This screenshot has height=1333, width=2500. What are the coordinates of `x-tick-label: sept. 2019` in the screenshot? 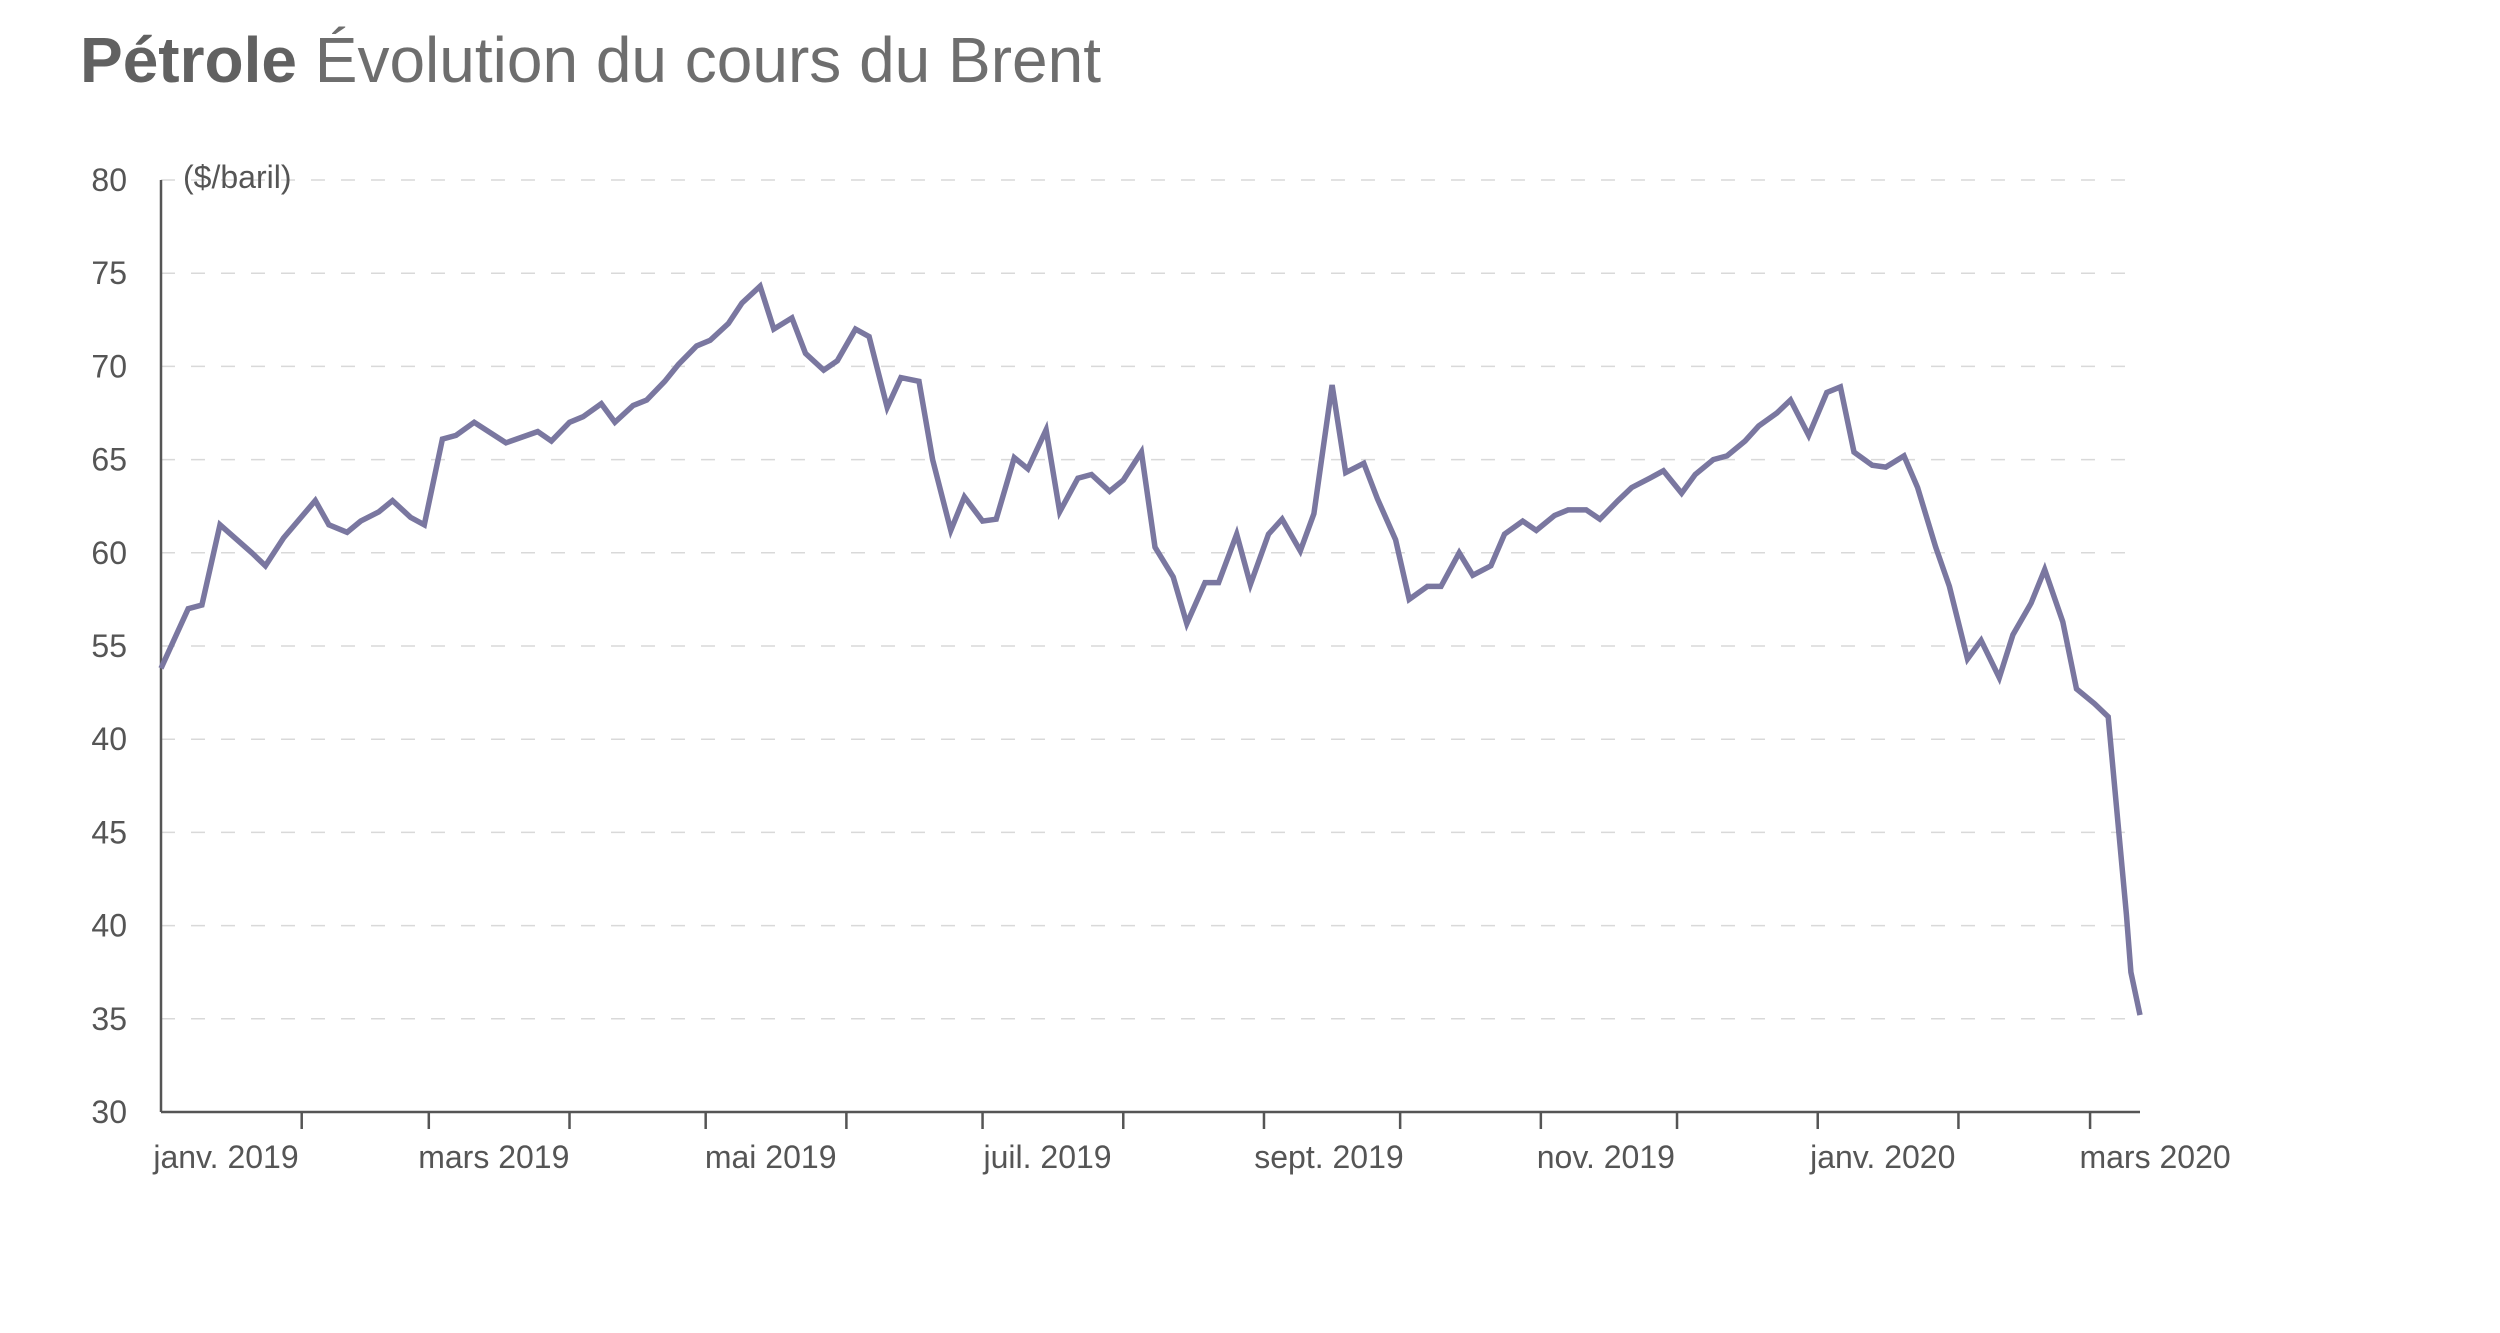 It's located at (1328, 1157).